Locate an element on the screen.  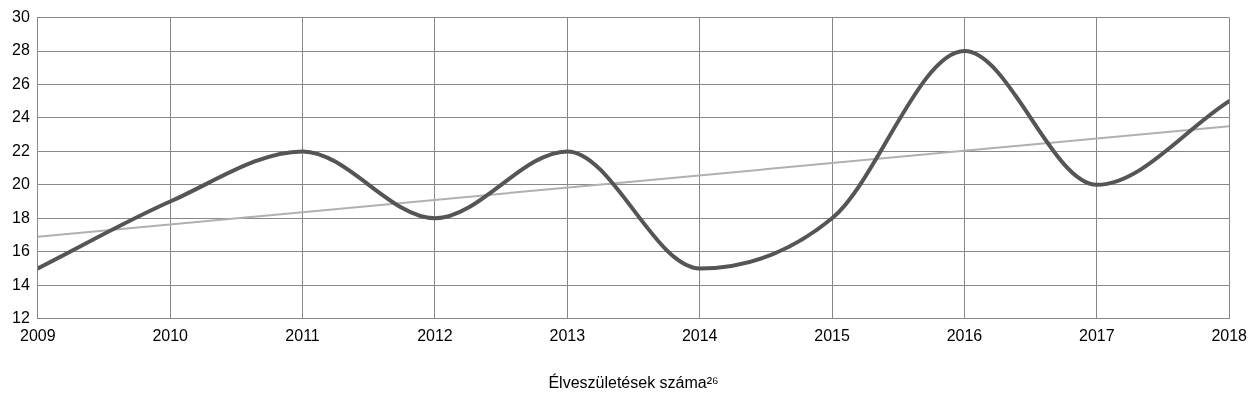
x-tick-label: 2010 is located at coordinates (170, 335).